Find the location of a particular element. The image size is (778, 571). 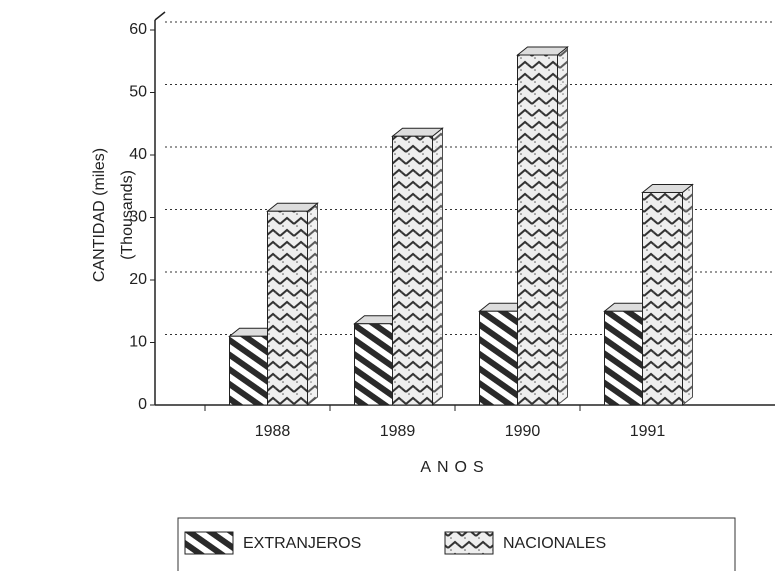

y-axis-label: (Thousands) is located at coordinates (127, 215).